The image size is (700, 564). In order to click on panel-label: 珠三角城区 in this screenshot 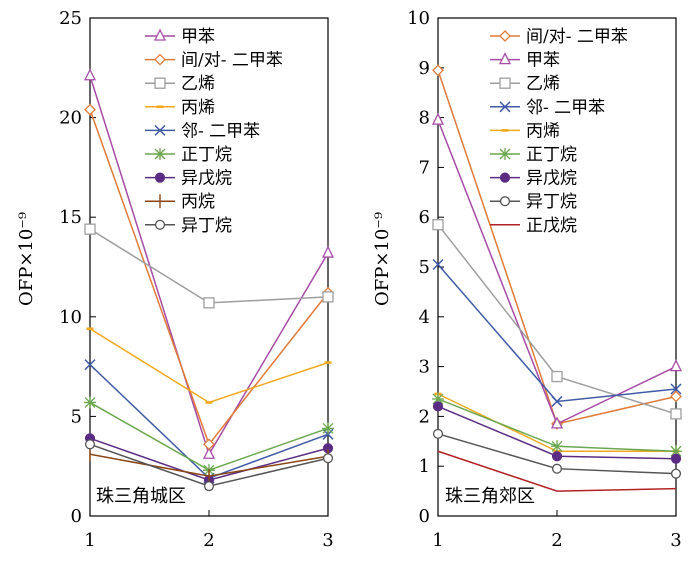, I will do `click(141, 496)`.